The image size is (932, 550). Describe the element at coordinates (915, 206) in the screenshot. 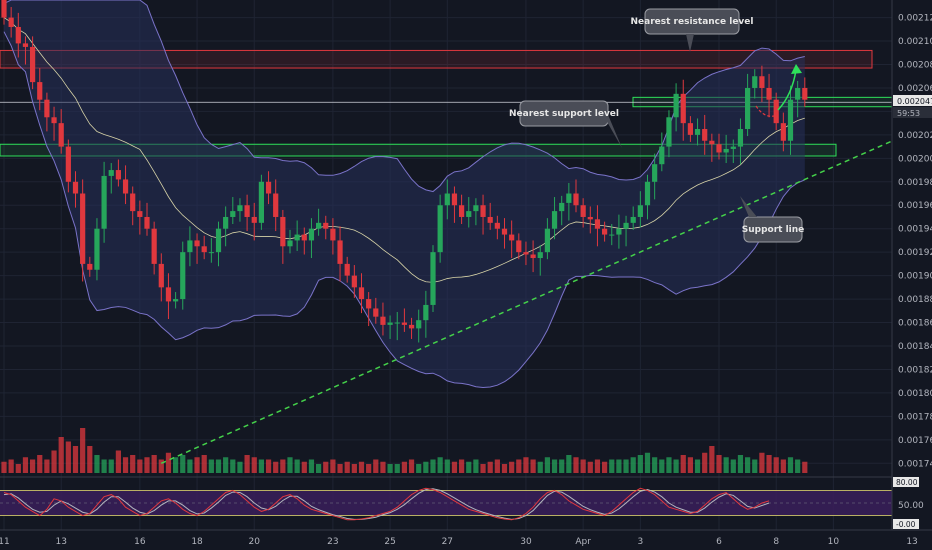

I see `price-tick-label: 0.0019600` at that location.